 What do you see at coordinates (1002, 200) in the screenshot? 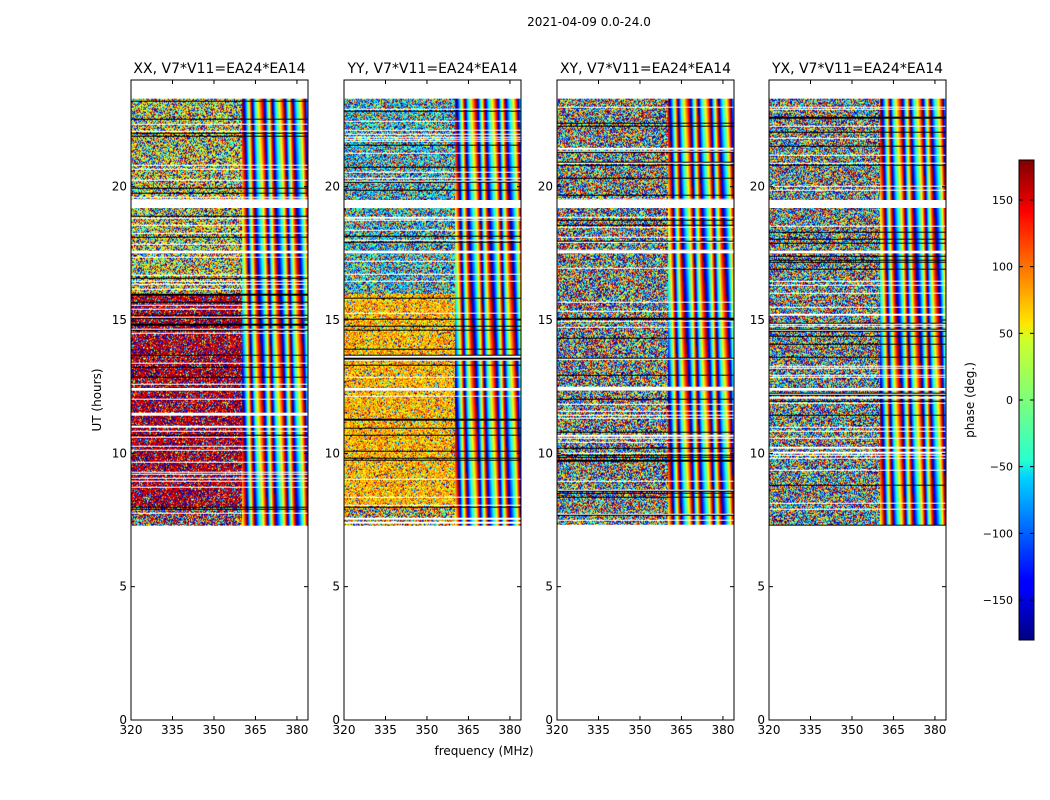
I see `colorbar-tick-label-0: 150` at bounding box center [1002, 200].